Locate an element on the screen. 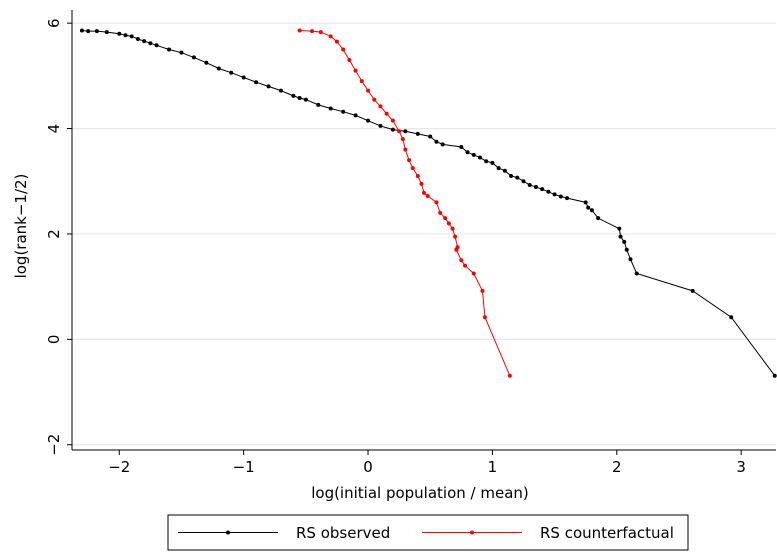 Image resolution: width=777 pixels, height=552 pixels. x-tick-label: 0 is located at coordinates (368, 467).